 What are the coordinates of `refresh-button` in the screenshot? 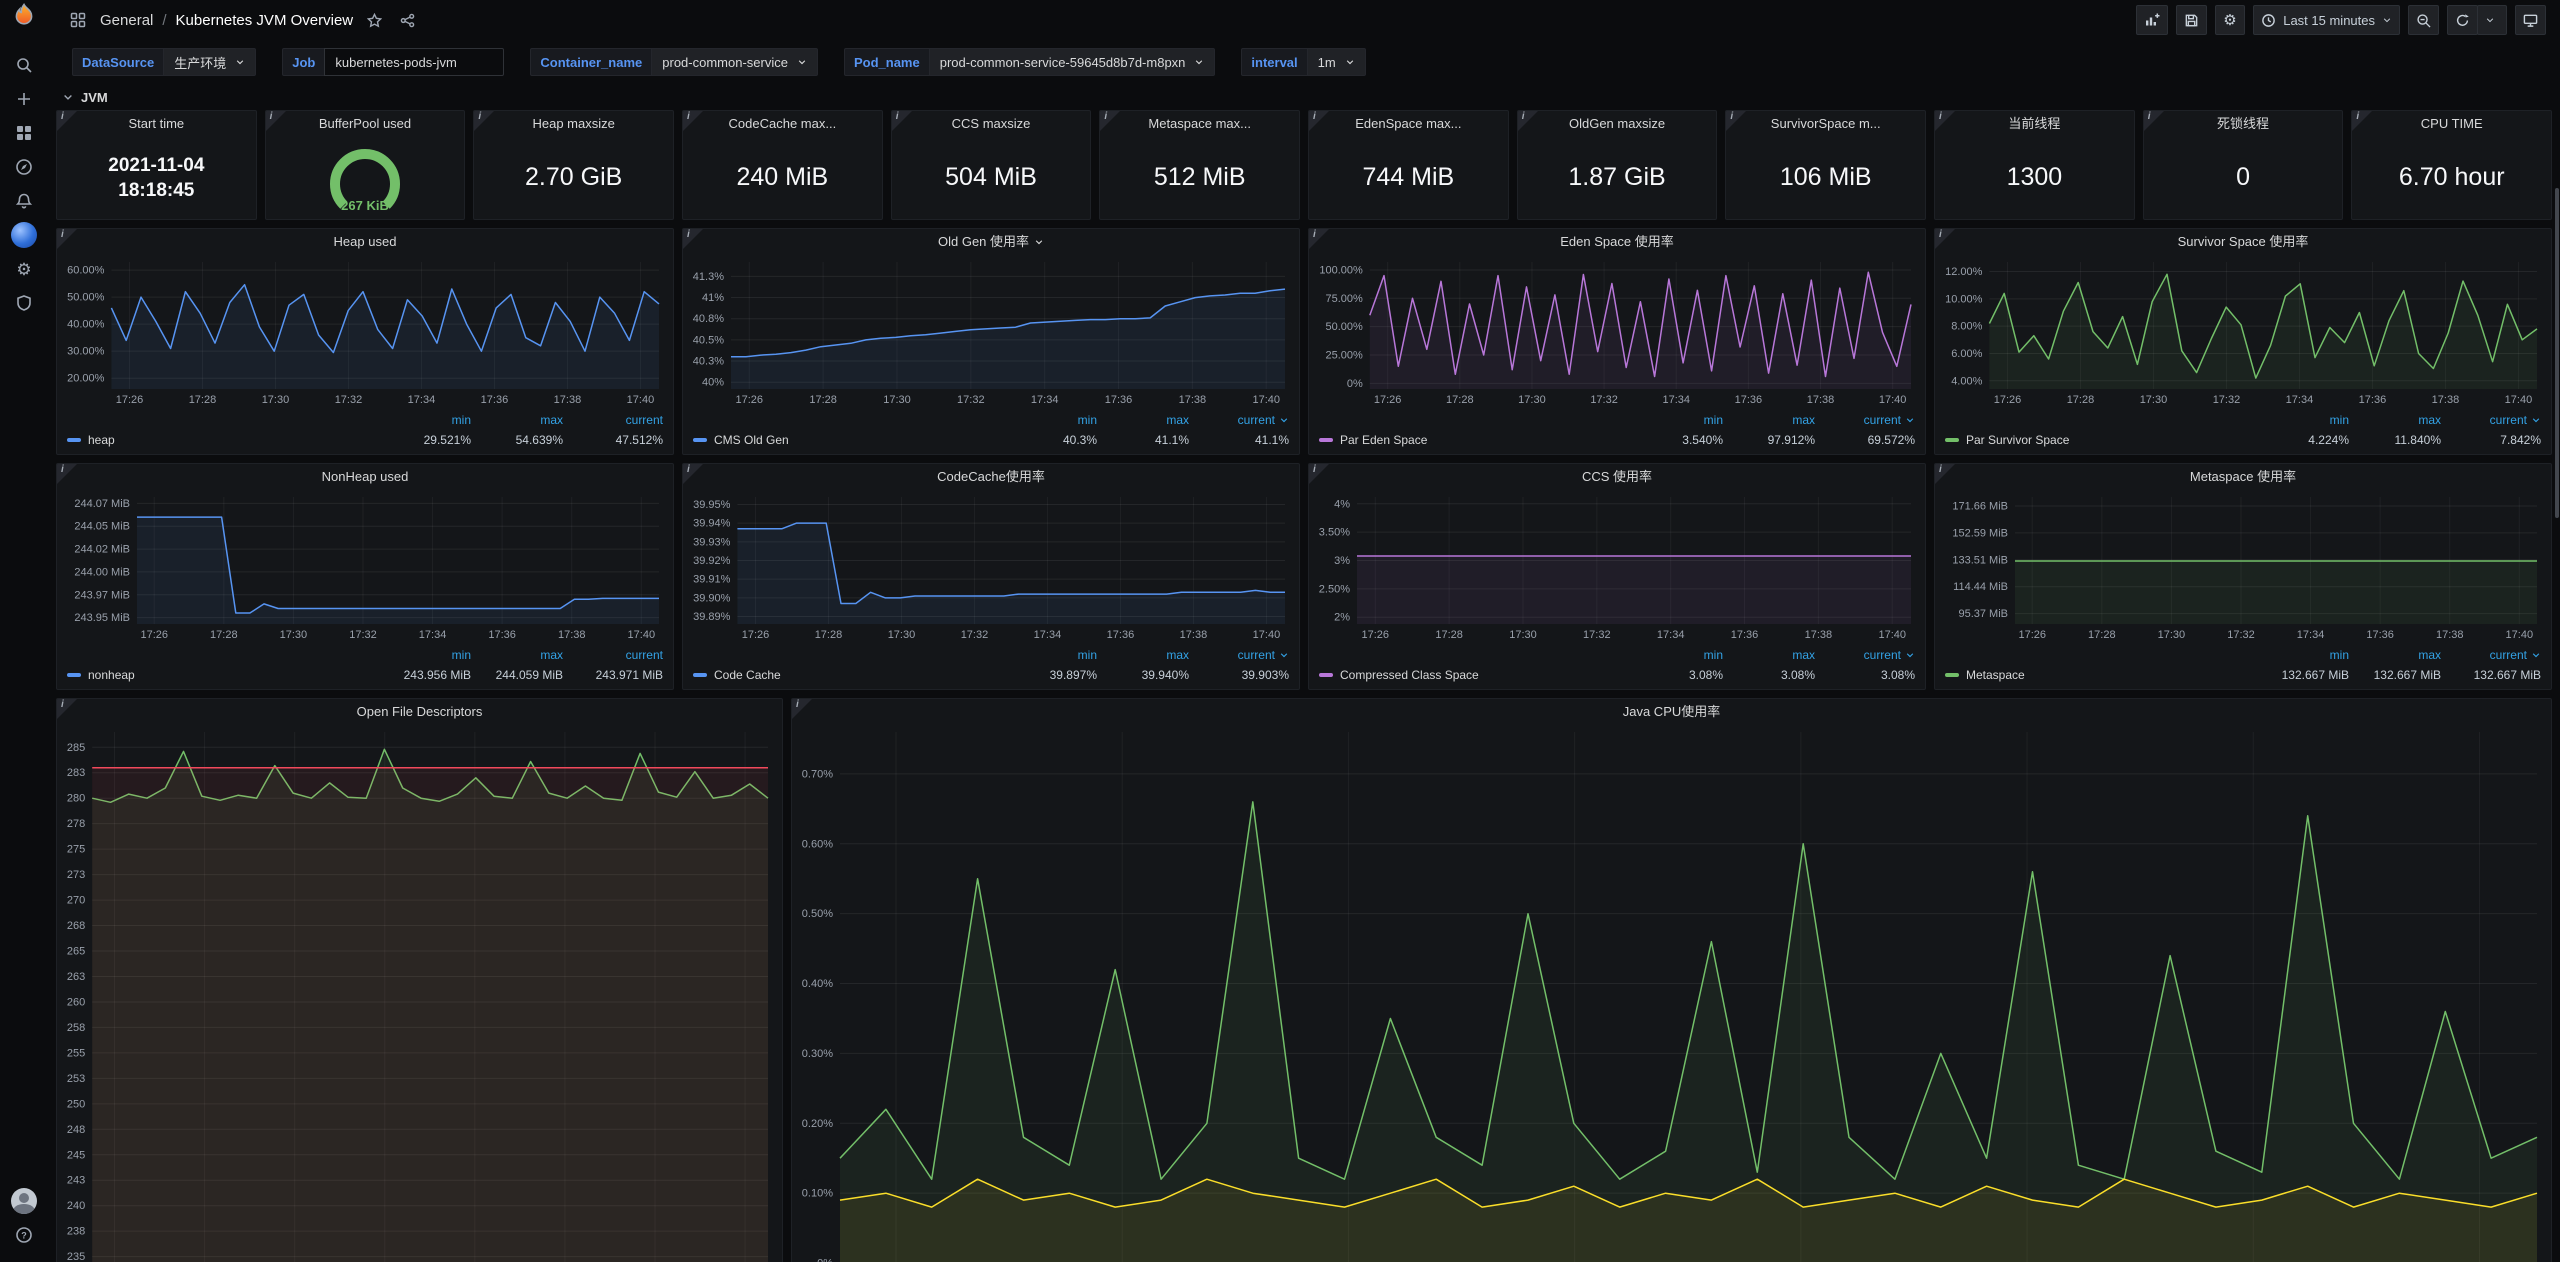 It's located at (2462, 20).